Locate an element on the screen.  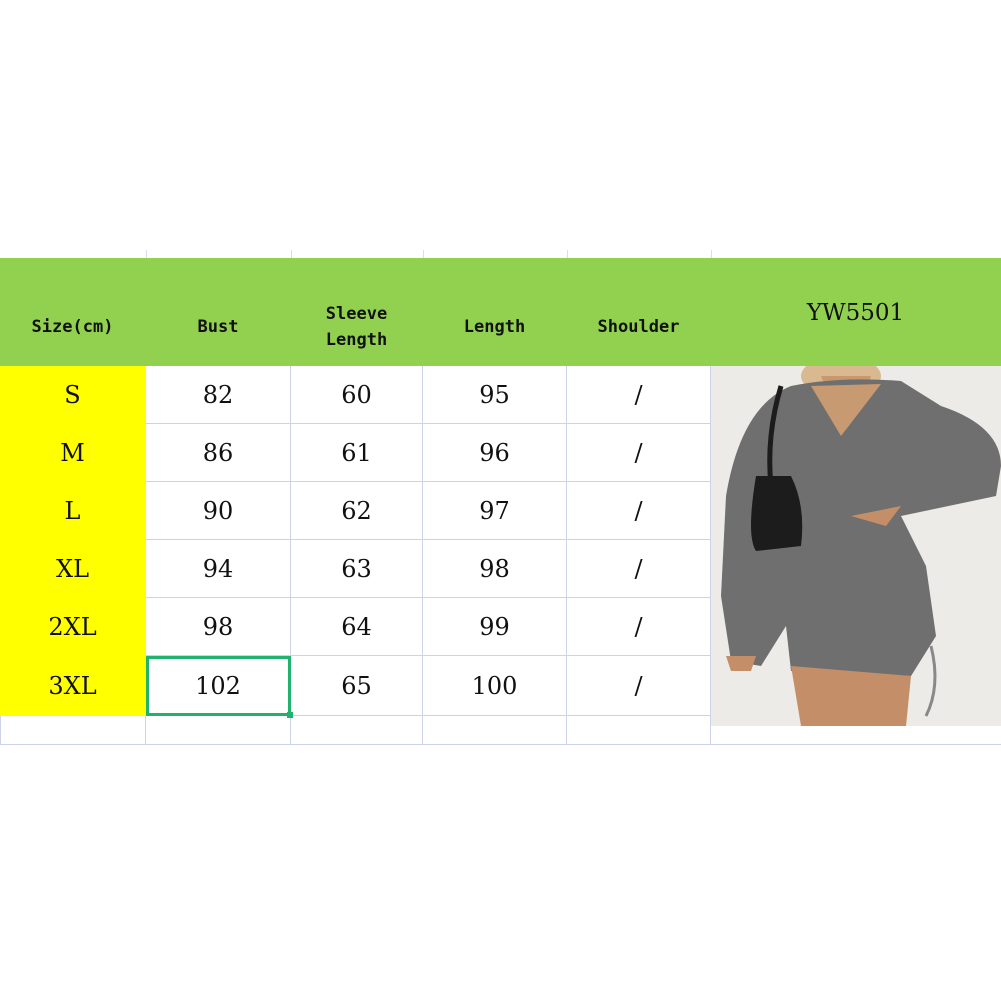
cell-sleeve: 62 is located at coordinates (357, 511).